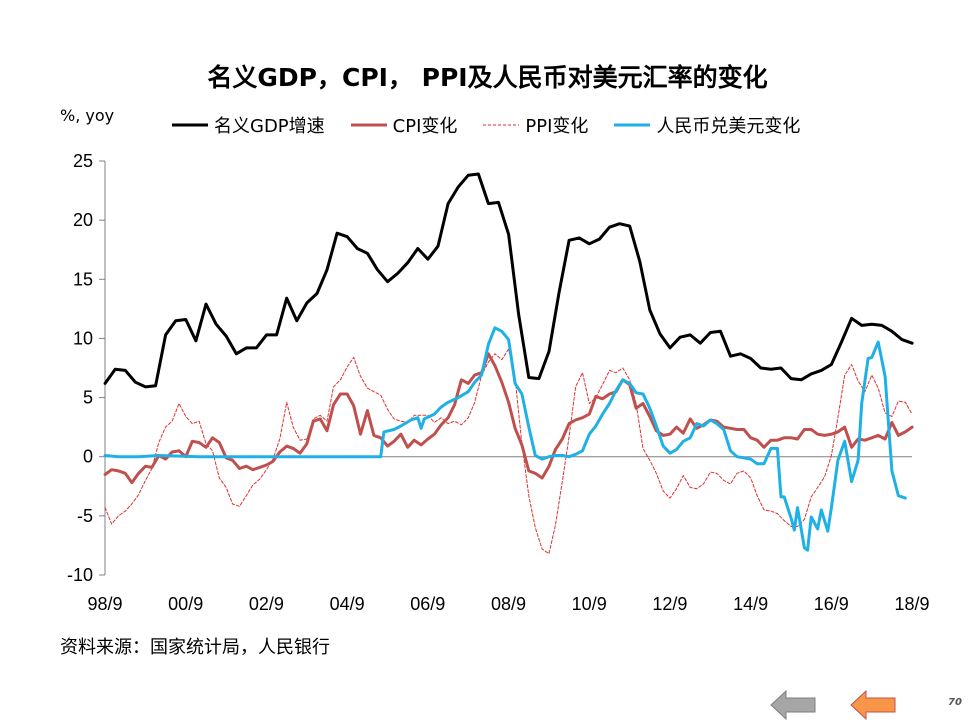 The height and width of the screenshot is (726, 975). What do you see at coordinates (83, 279) in the screenshot?
I see `y-tick-label: 15` at bounding box center [83, 279].